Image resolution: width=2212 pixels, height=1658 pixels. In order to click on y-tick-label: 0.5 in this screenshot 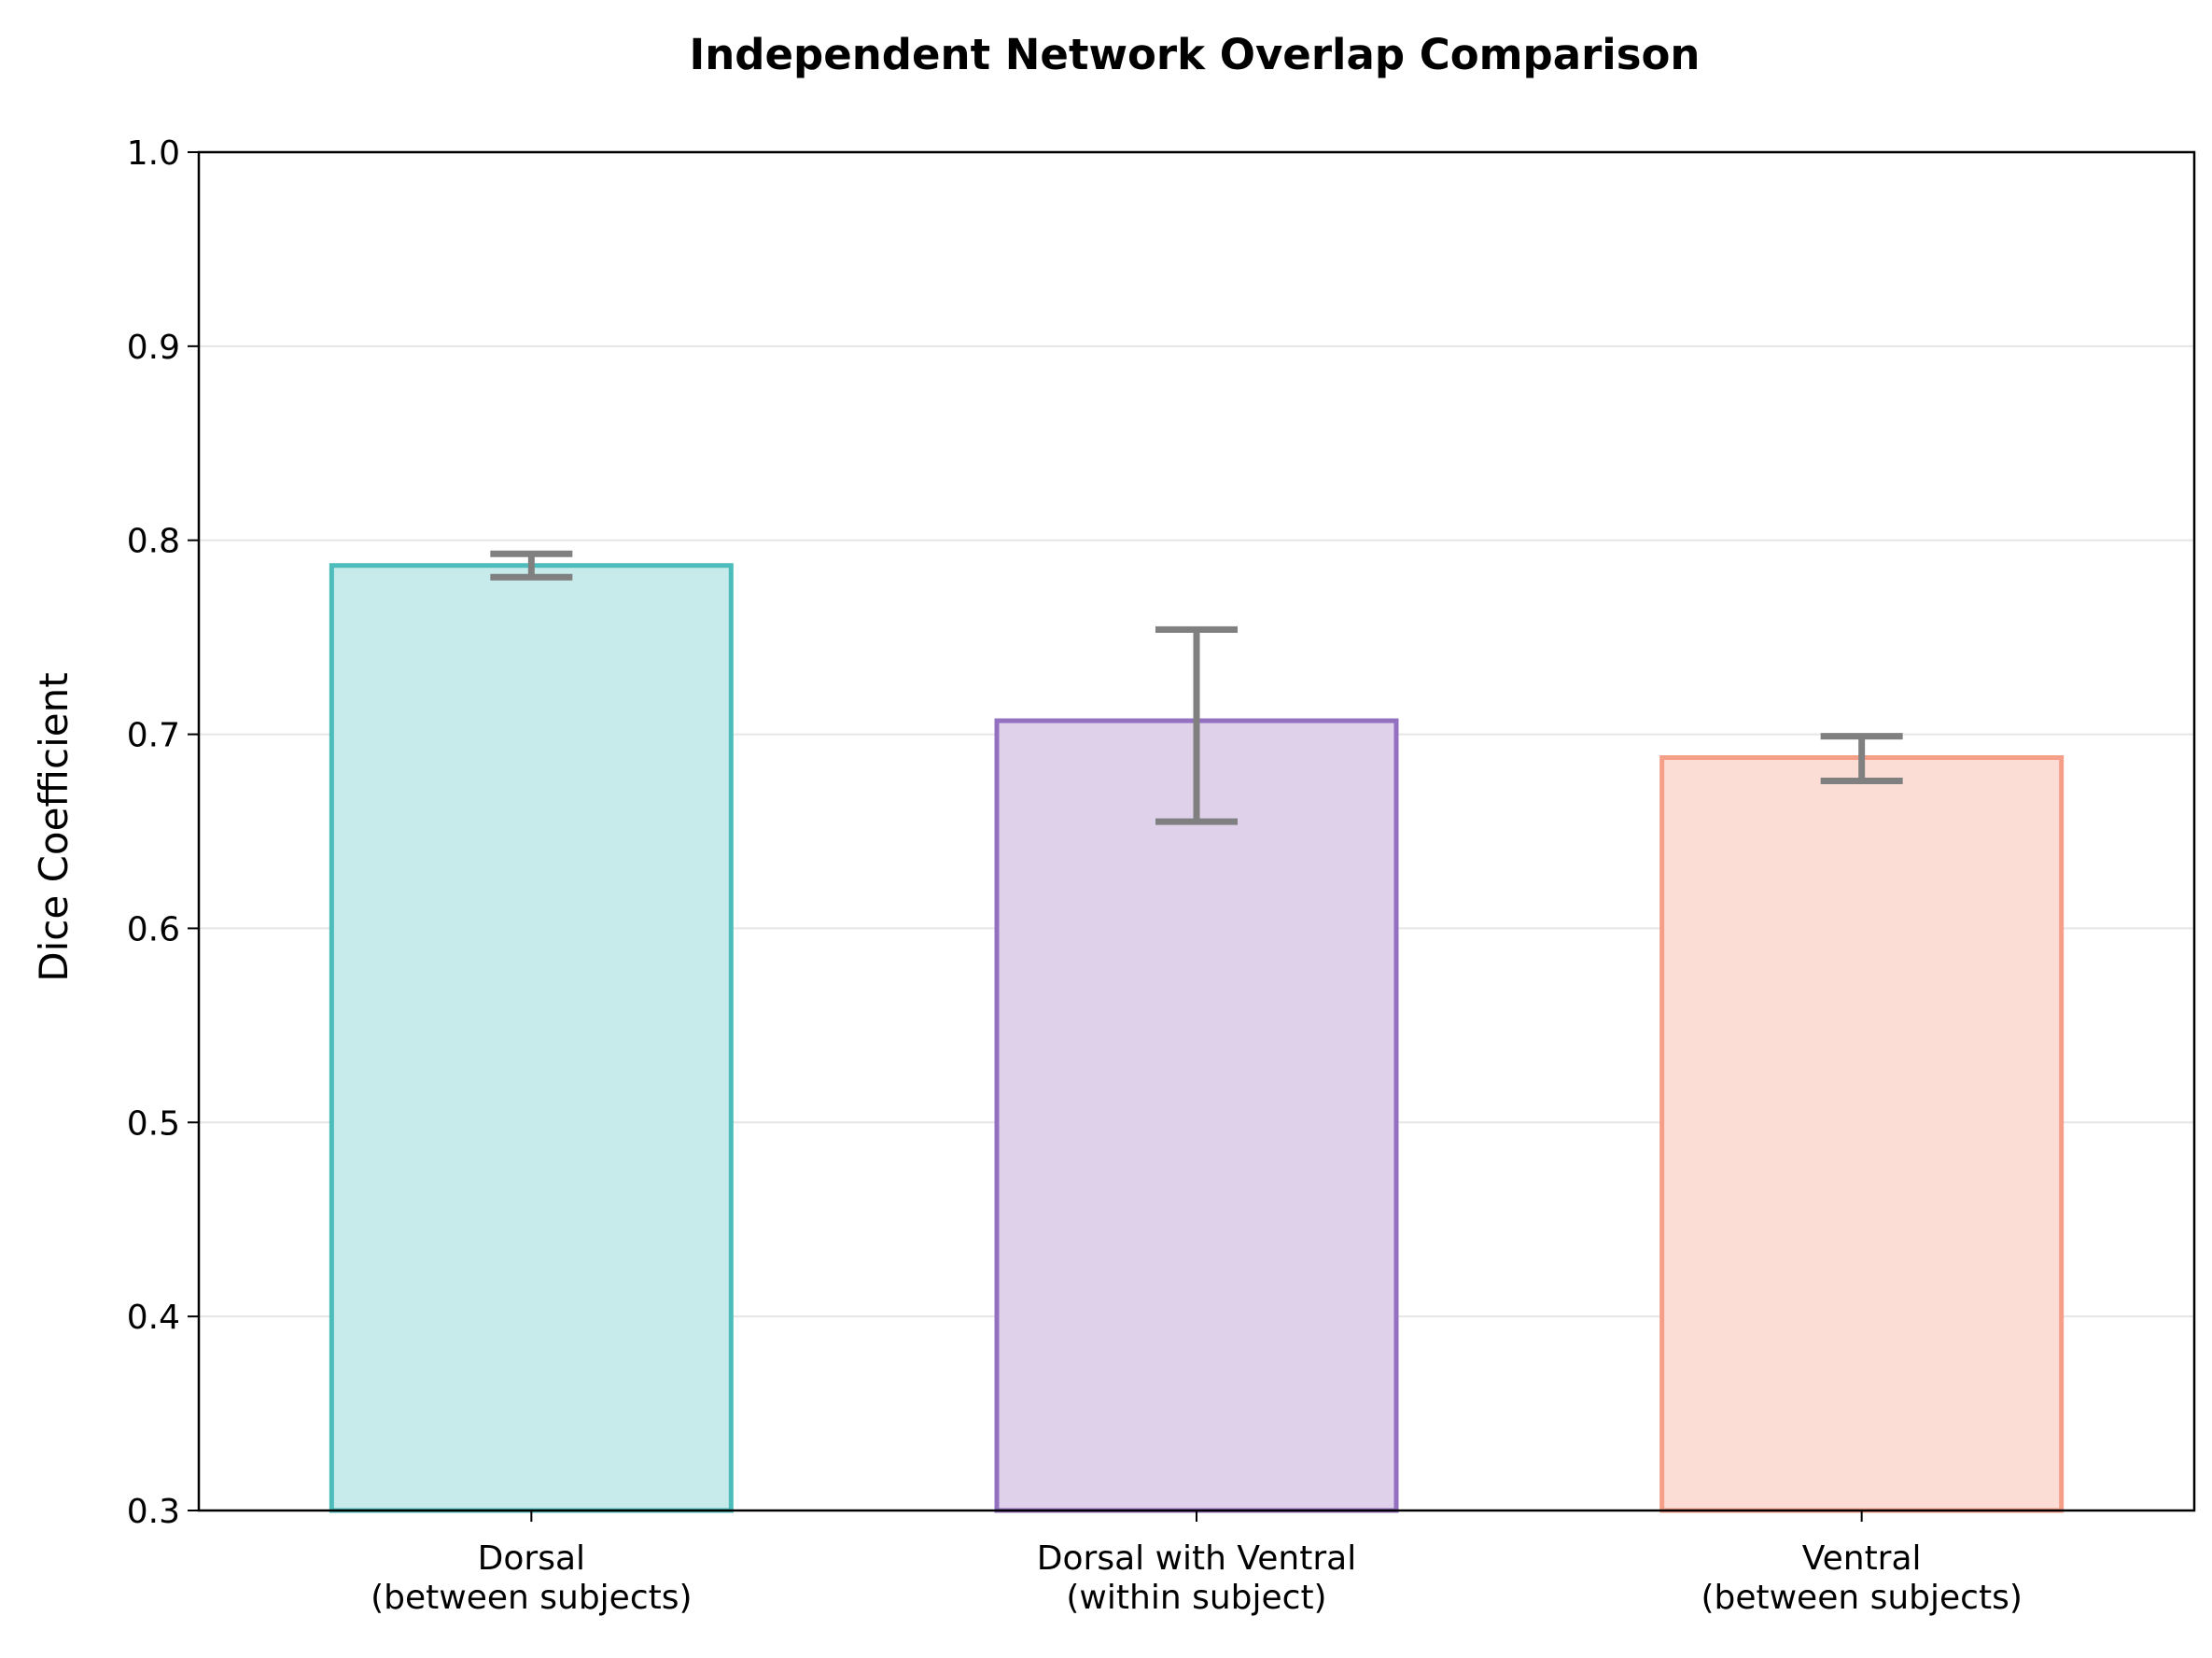, I will do `click(153, 1123)`.